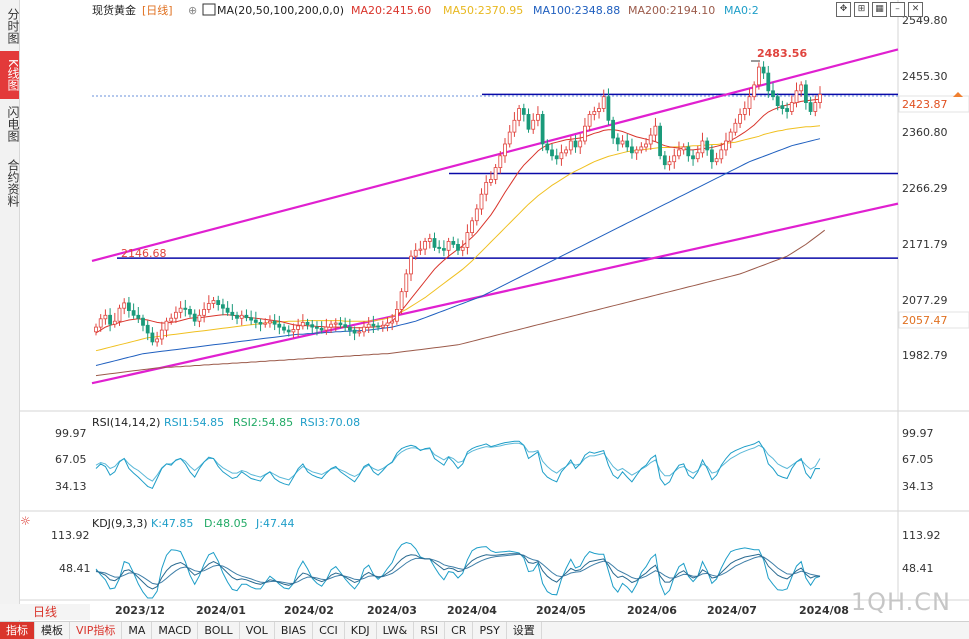  Describe the element at coordinates (329, 630) in the screenshot. I see `indicator-tab: CCI` at that location.